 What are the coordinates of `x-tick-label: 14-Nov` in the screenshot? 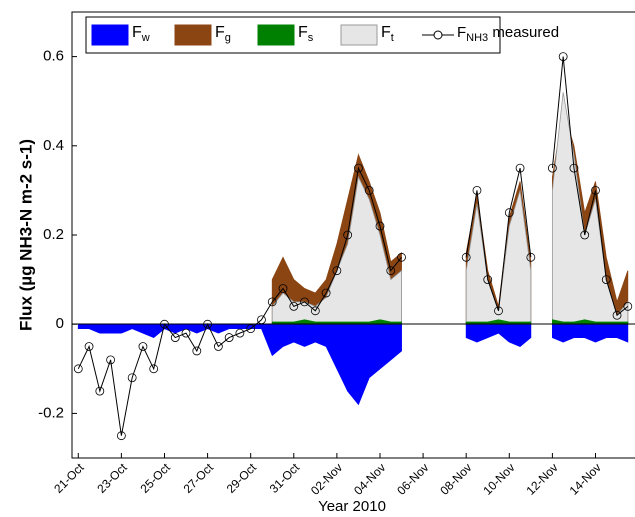 It's located at (585, 478).